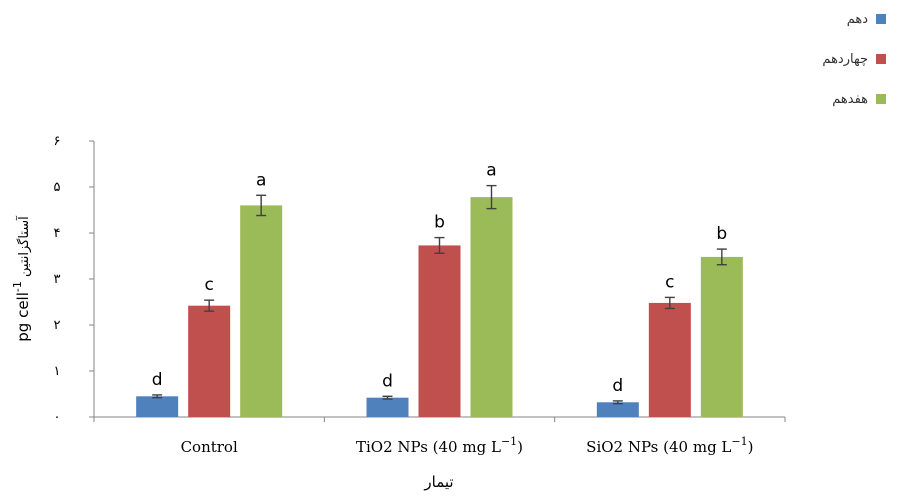 The height and width of the screenshot is (496, 908). Describe the element at coordinates (858, 19) in the screenshot. I see `legend-label: دهم` at that location.